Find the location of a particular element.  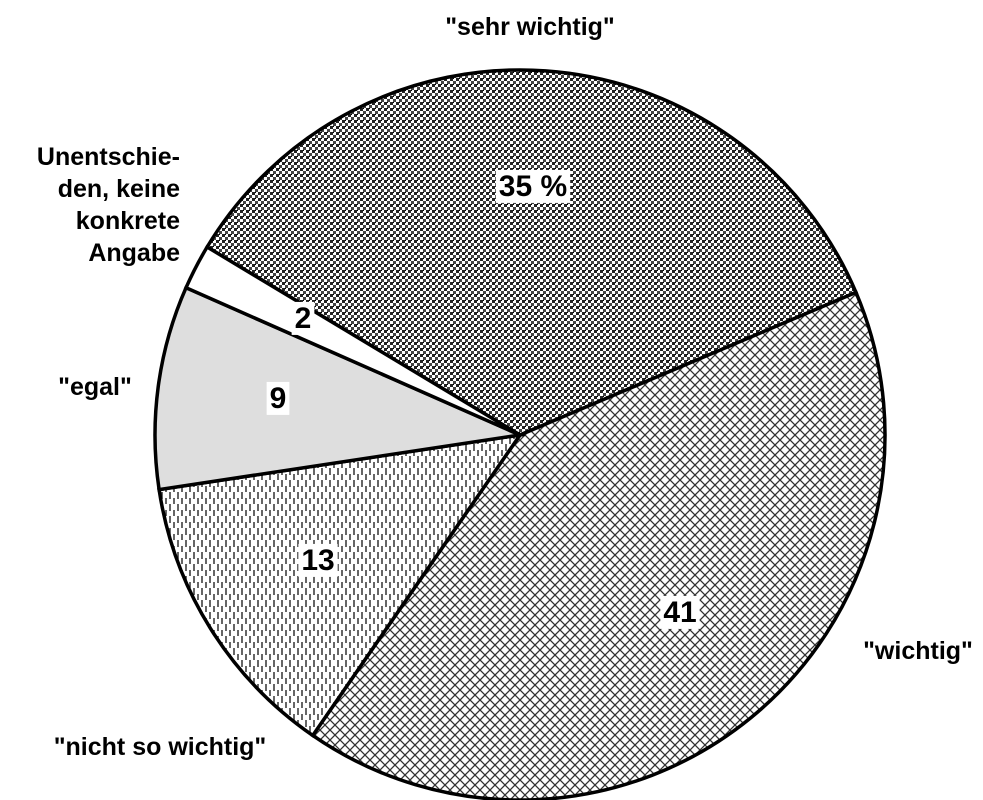

slice-label: "nicht so wichtig" is located at coordinates (160, 747).